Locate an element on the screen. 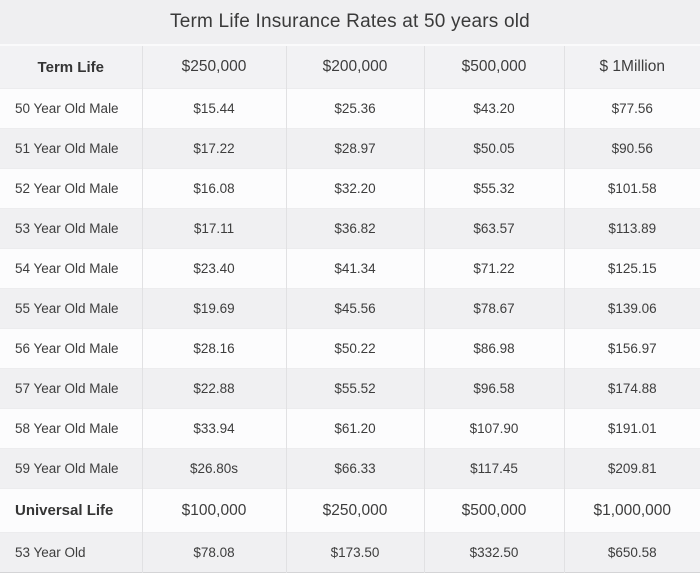 This screenshot has height=573, width=700. rate-cell: $50.05 is located at coordinates (493, 148).